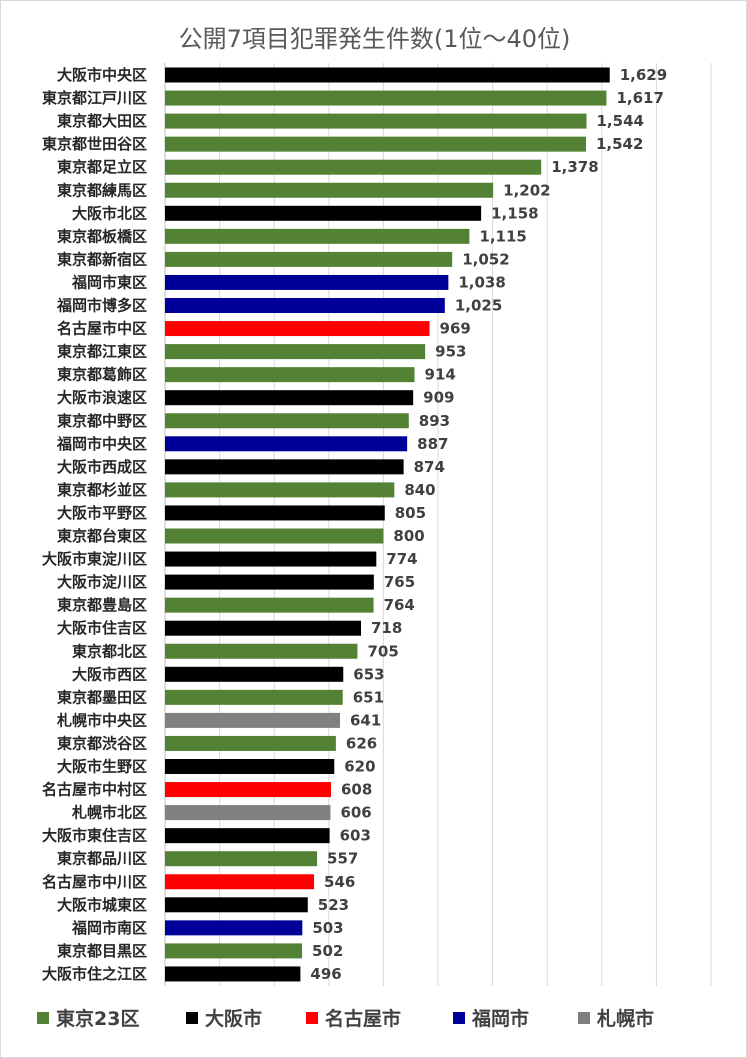 Image resolution: width=747 pixels, height=1058 pixels. I want to click on value-label: 1,052, so click(485, 259).